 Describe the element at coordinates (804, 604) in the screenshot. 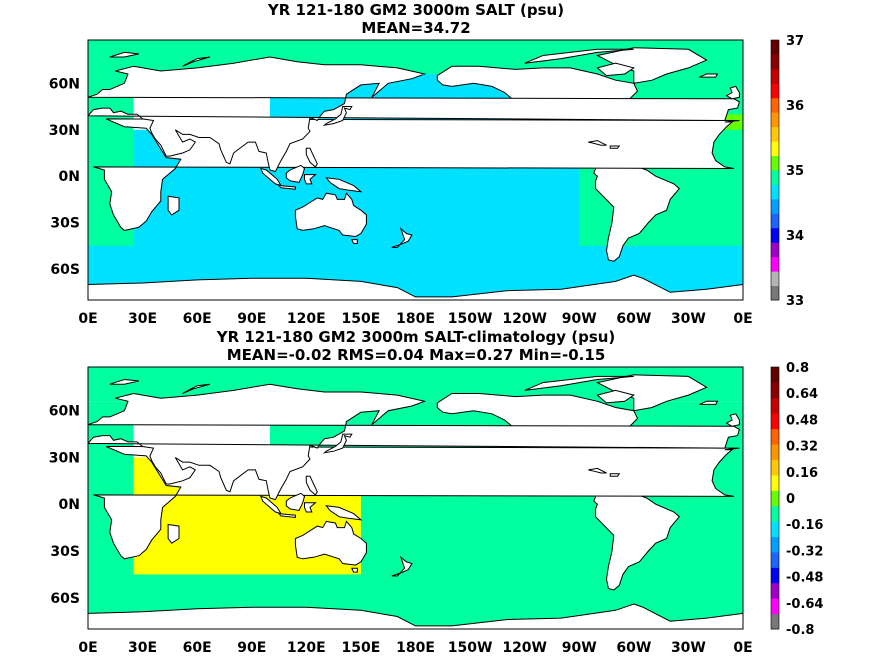

I see `colorbar-tick-label: -0.64` at that location.